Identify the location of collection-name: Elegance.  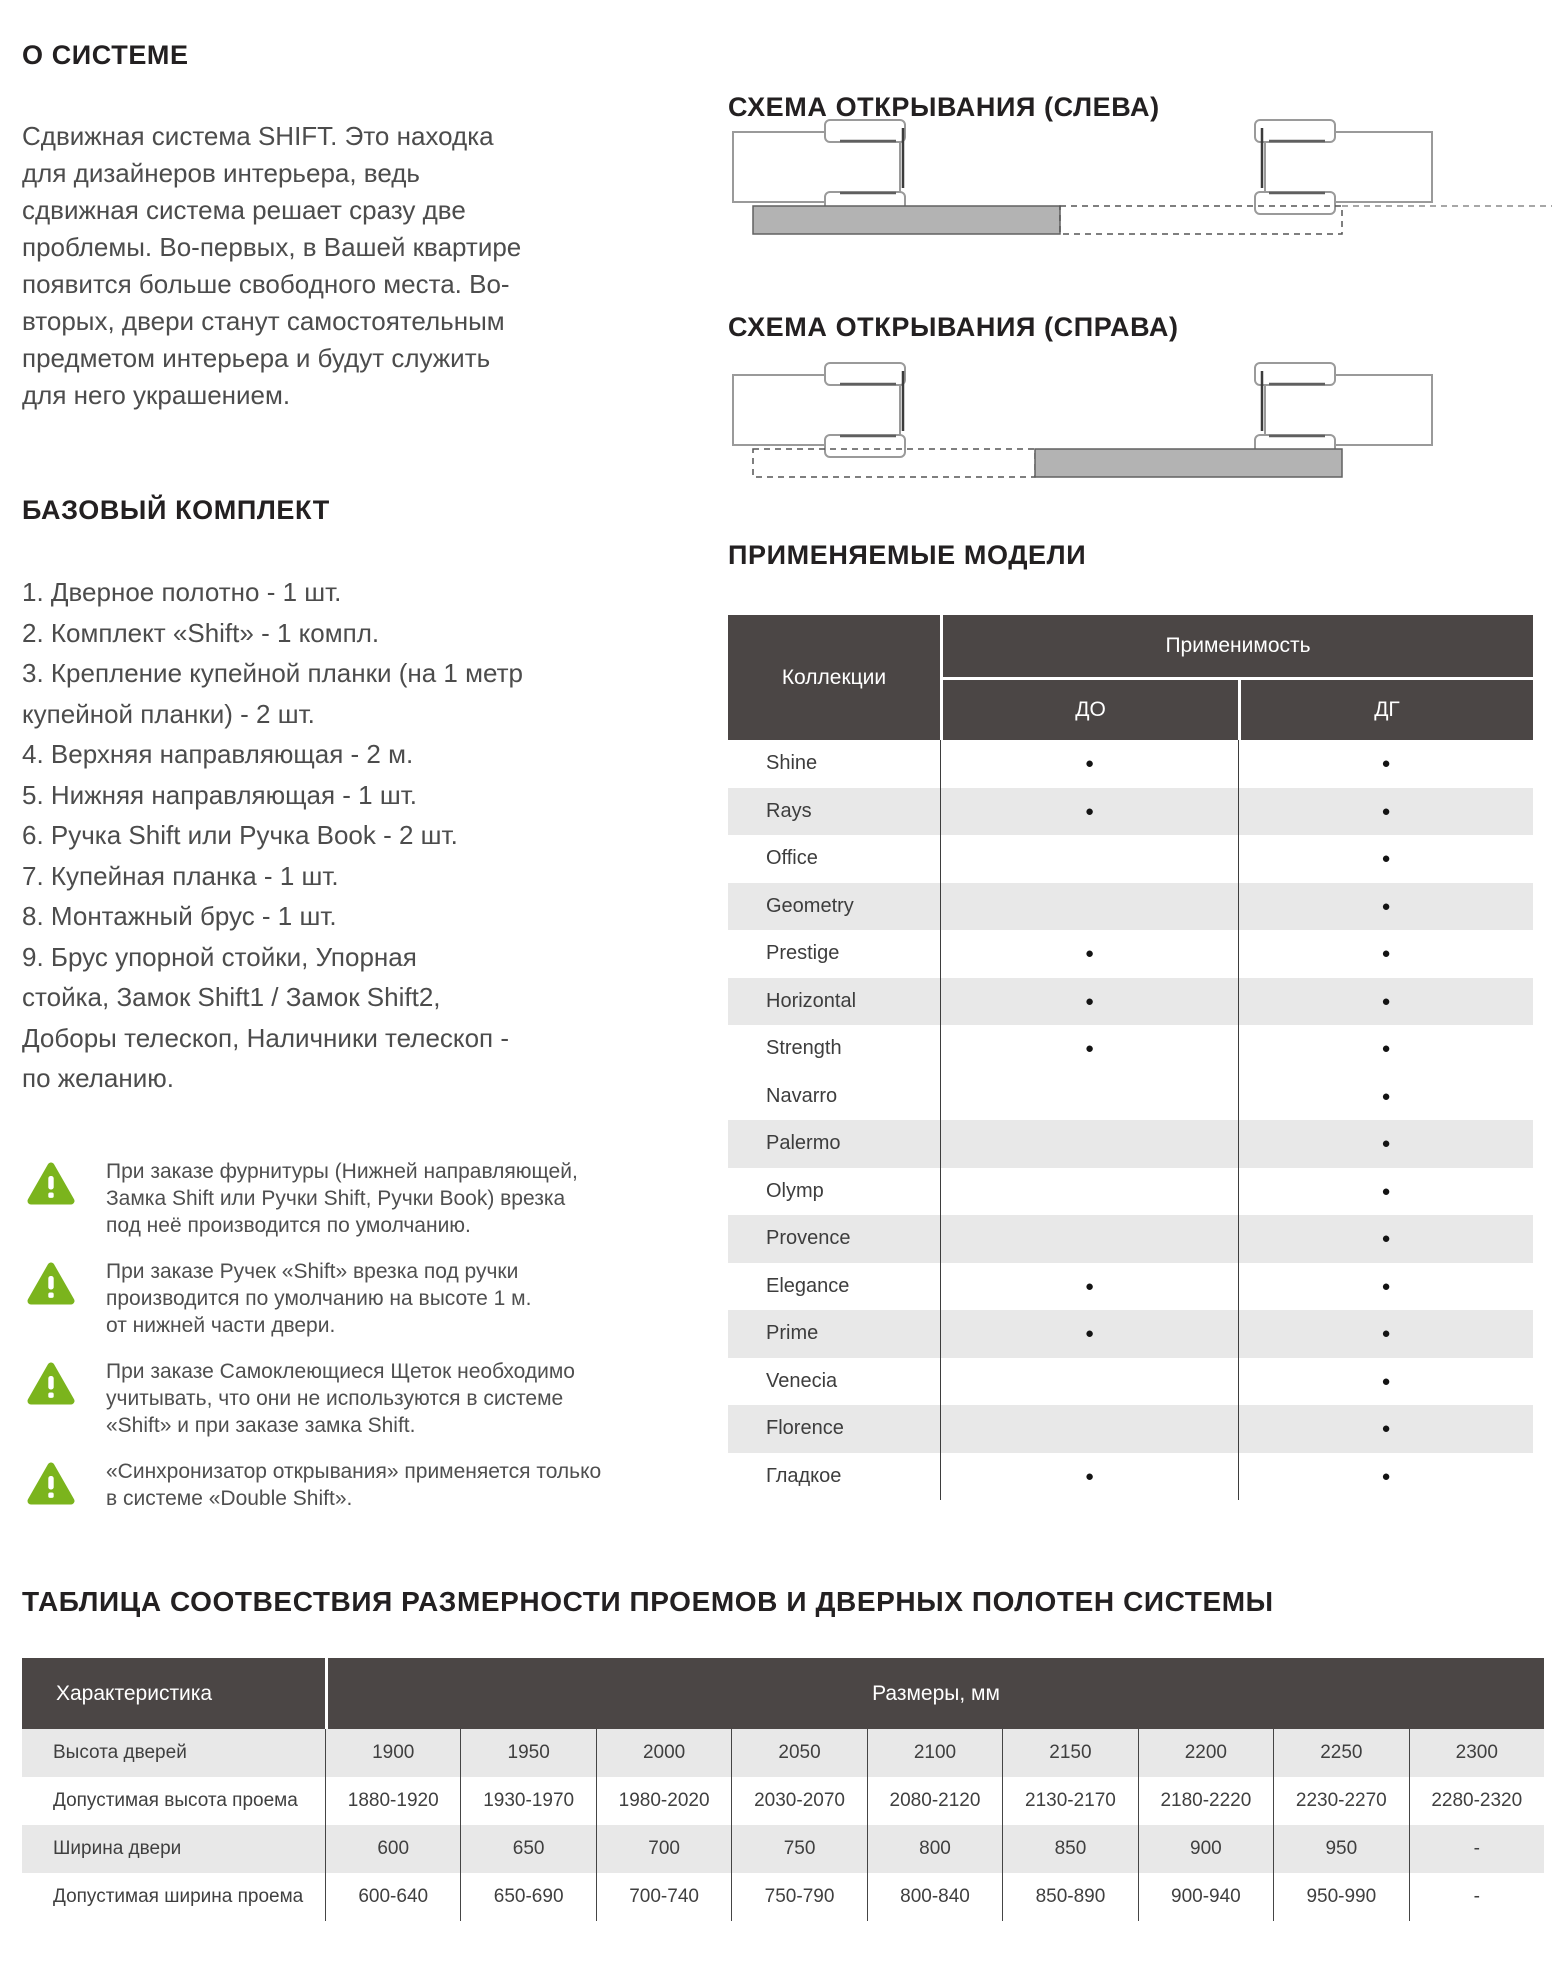
(808, 1285).